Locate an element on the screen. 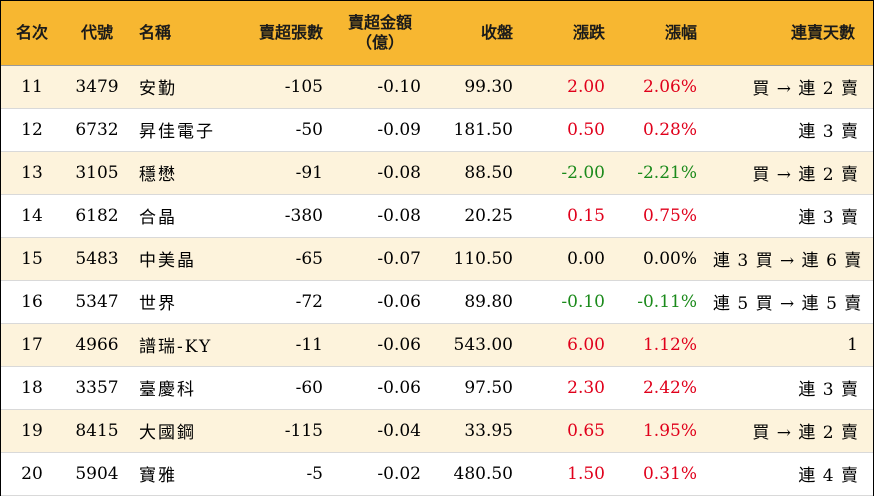  table-row: 12 6732 昇佳電子 -50 -0.09 181.50 0.50 0.28% 連 3 賣 is located at coordinates (437, 130).